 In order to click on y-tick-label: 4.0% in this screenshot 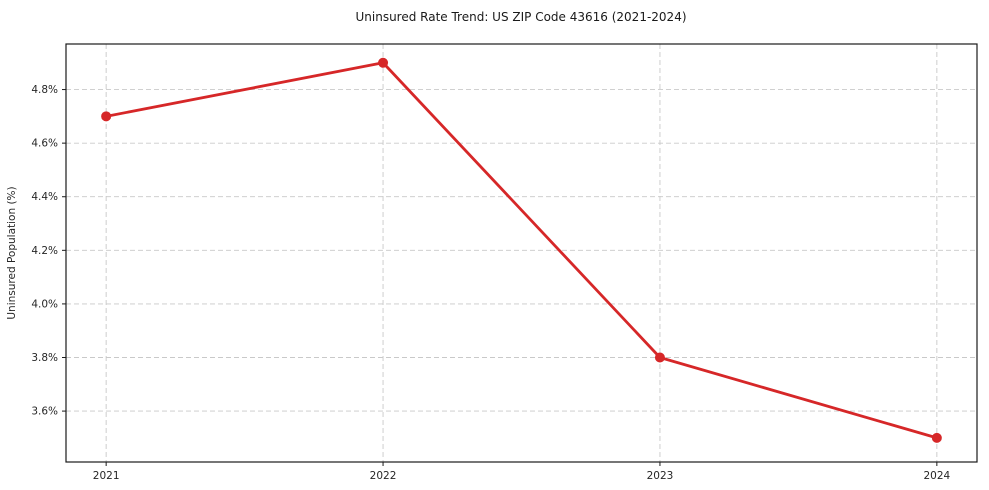, I will do `click(44, 304)`.